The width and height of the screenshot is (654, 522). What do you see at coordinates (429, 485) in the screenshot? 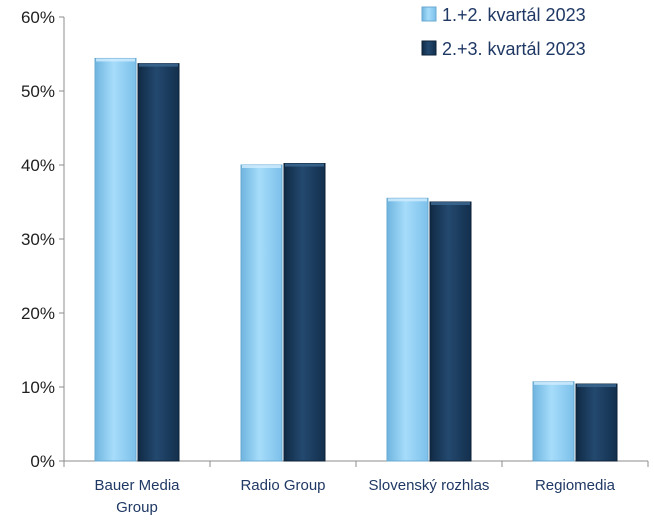
I see `x-tick-label: Slovenský rozhlas` at bounding box center [429, 485].